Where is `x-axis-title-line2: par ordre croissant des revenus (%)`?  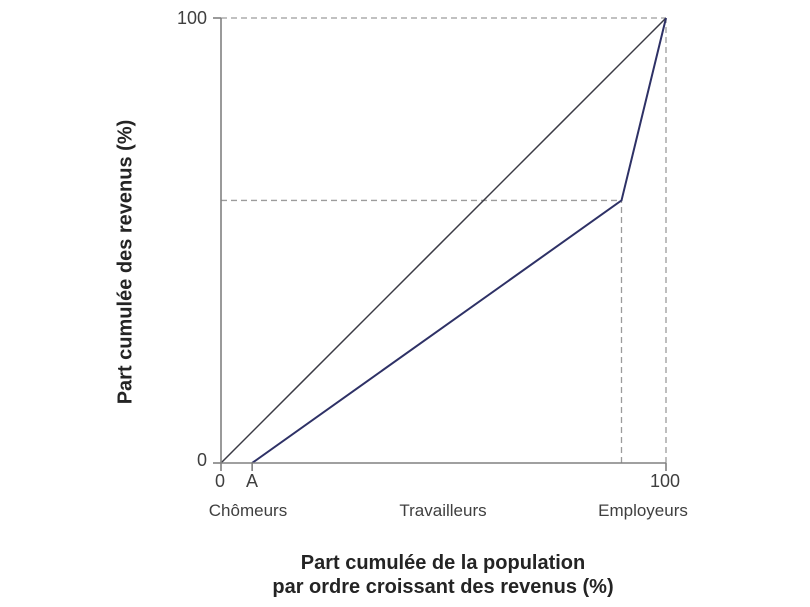 x-axis-title-line2: par ordre croissant des revenus (%) is located at coordinates (443, 587).